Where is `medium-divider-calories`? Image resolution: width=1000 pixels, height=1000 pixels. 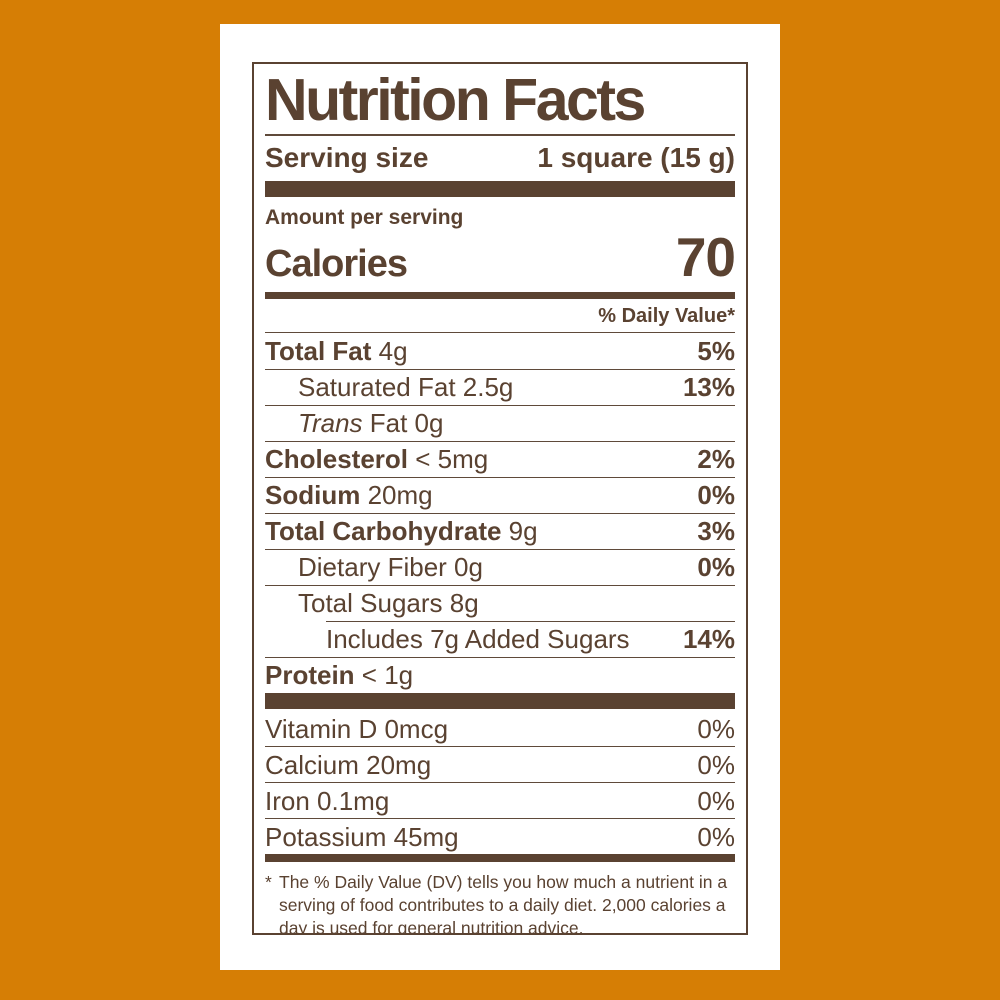
medium-divider-calories is located at coordinates (500, 295).